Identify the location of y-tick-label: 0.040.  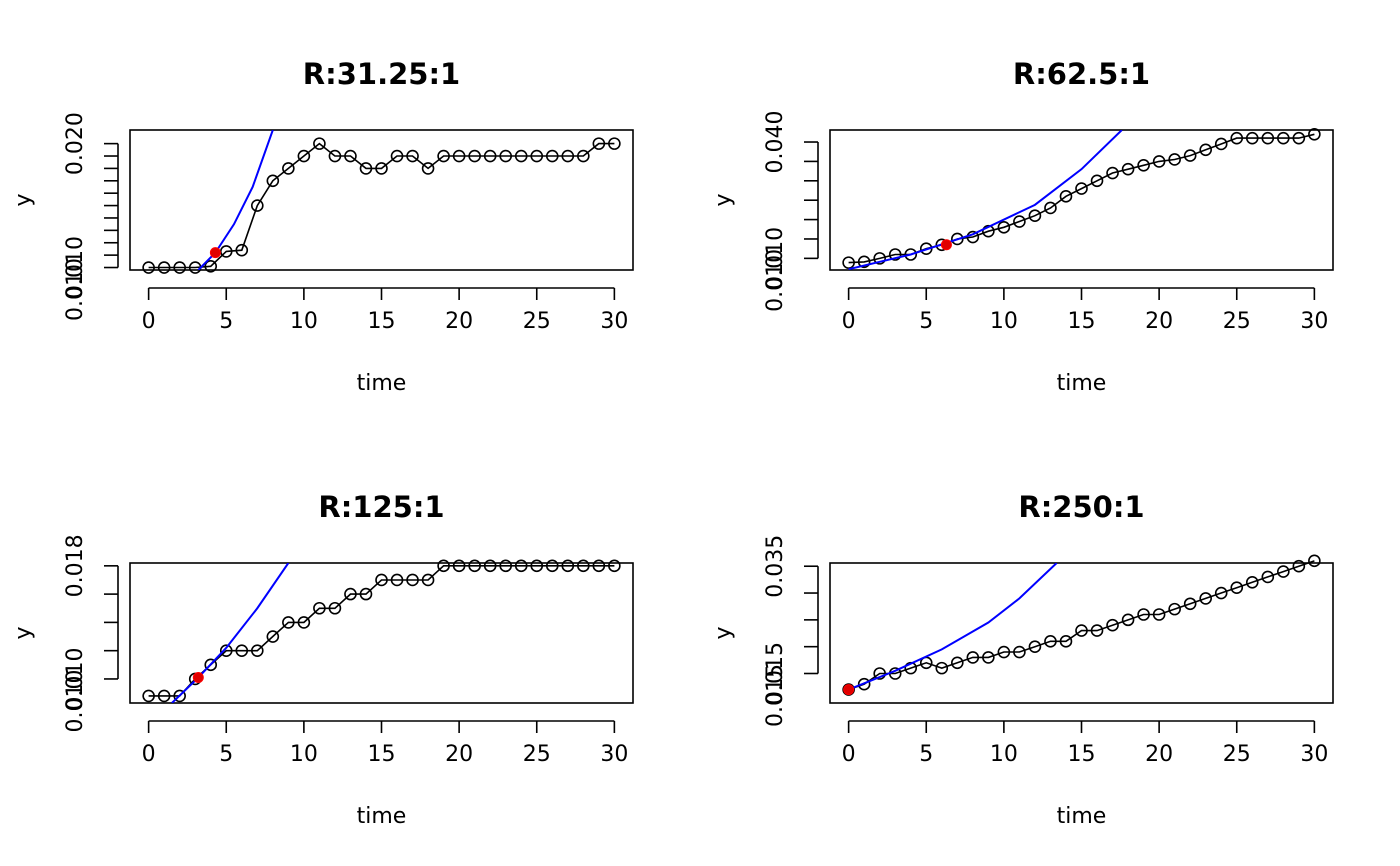
(775, 142).